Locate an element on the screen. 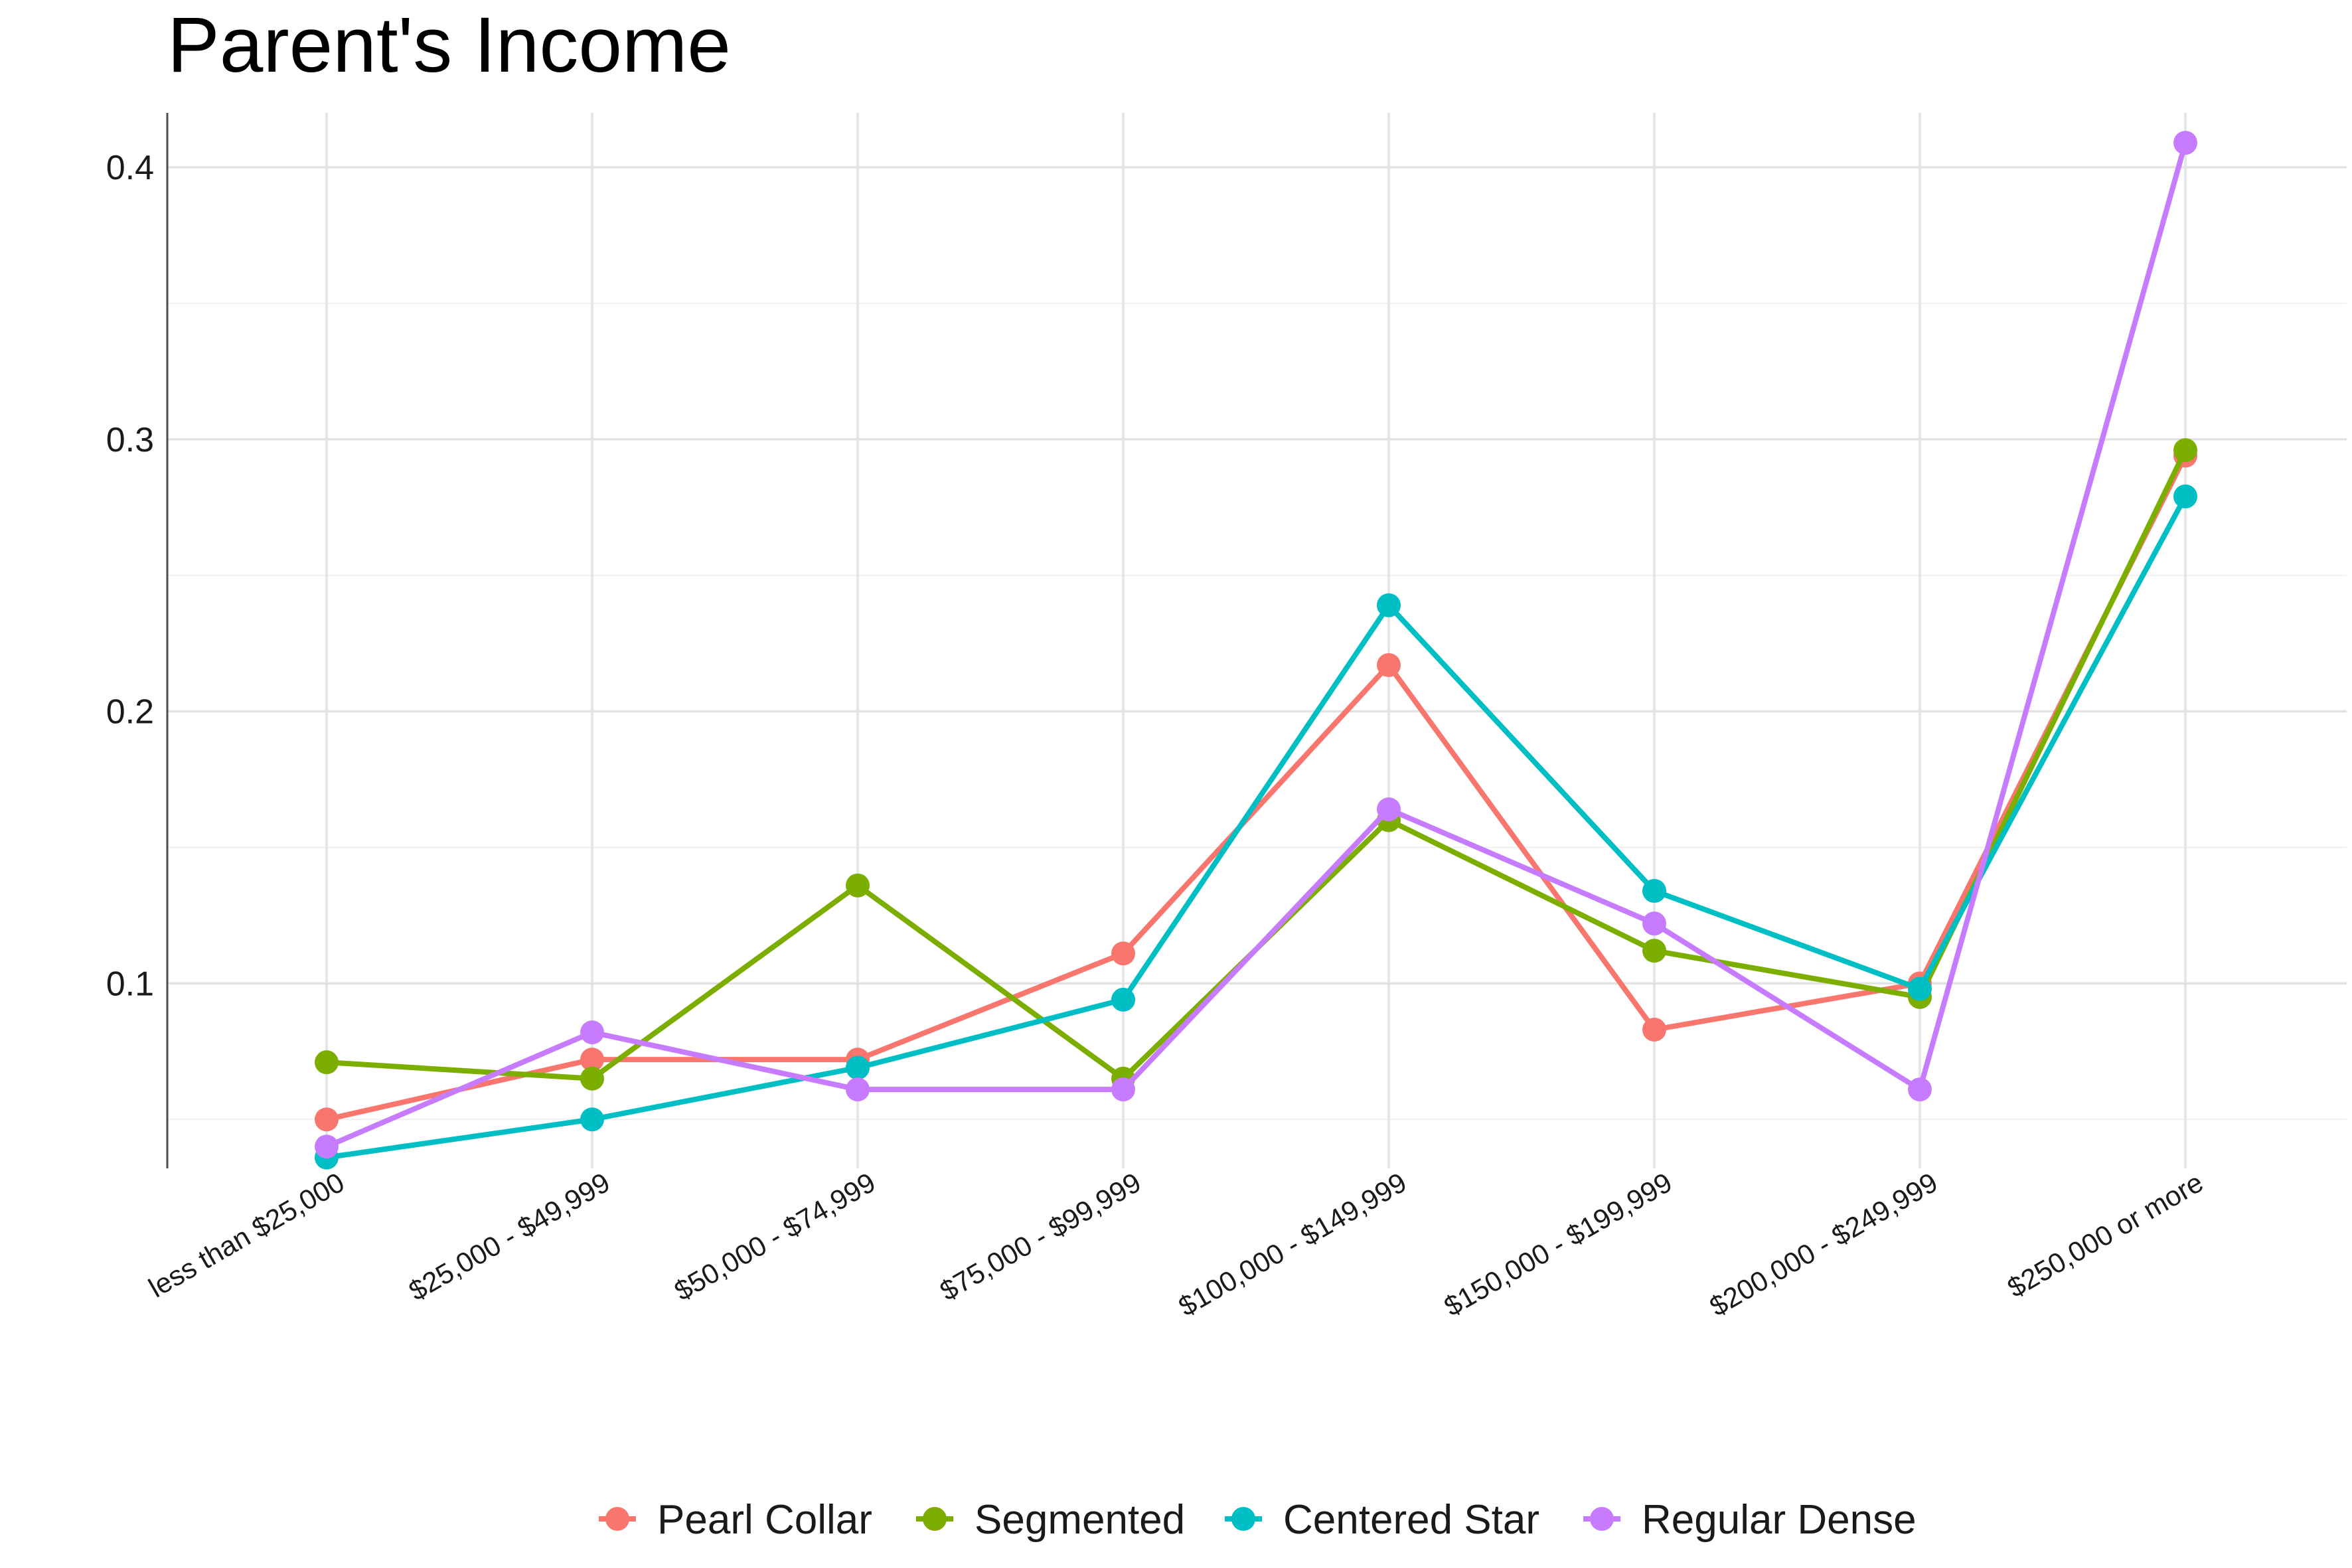 This screenshot has height=1568, width=2352. legend-item-pearl-collar: Pearl Collar is located at coordinates (736, 1520).